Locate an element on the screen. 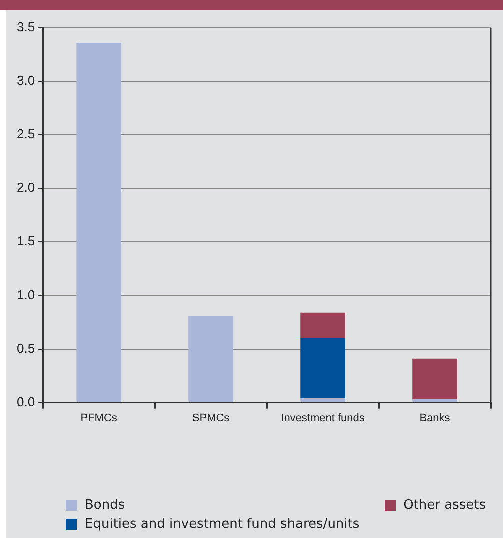  legend-label: Equities and investment fund shares/units is located at coordinates (222, 524).